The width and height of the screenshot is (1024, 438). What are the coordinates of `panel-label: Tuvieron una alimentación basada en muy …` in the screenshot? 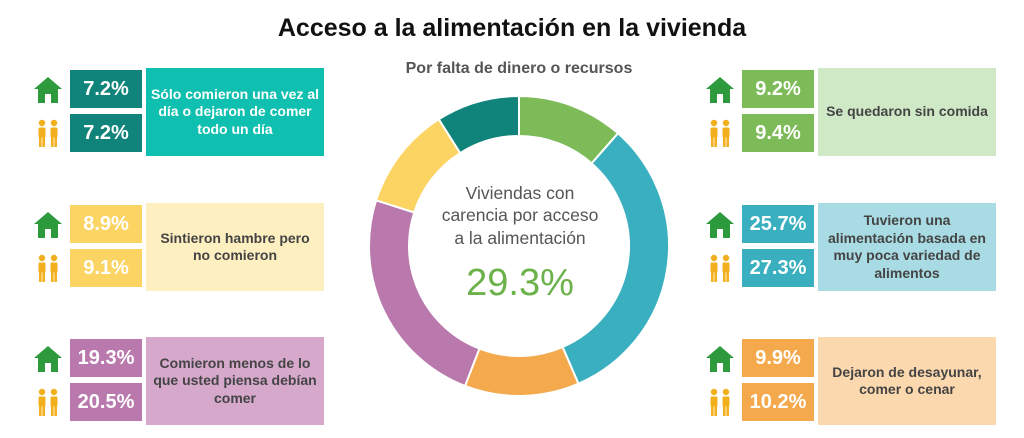 It's located at (907, 247).